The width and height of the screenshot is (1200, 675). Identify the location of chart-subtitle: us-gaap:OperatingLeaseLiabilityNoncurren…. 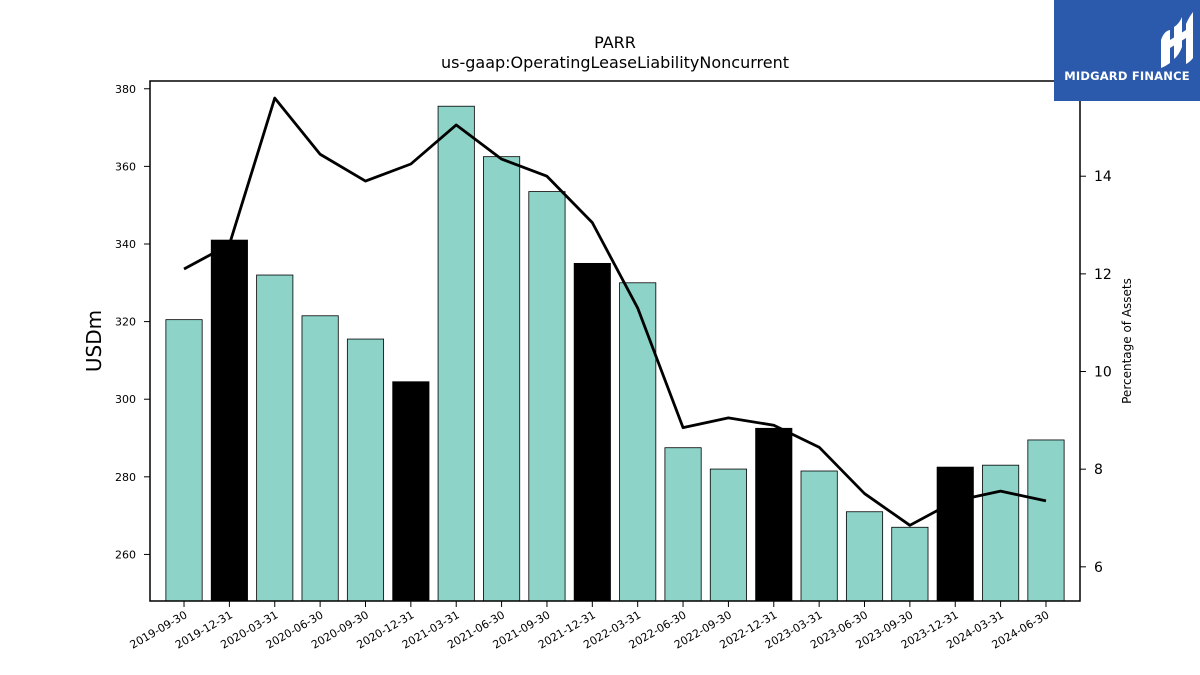
(615, 62).